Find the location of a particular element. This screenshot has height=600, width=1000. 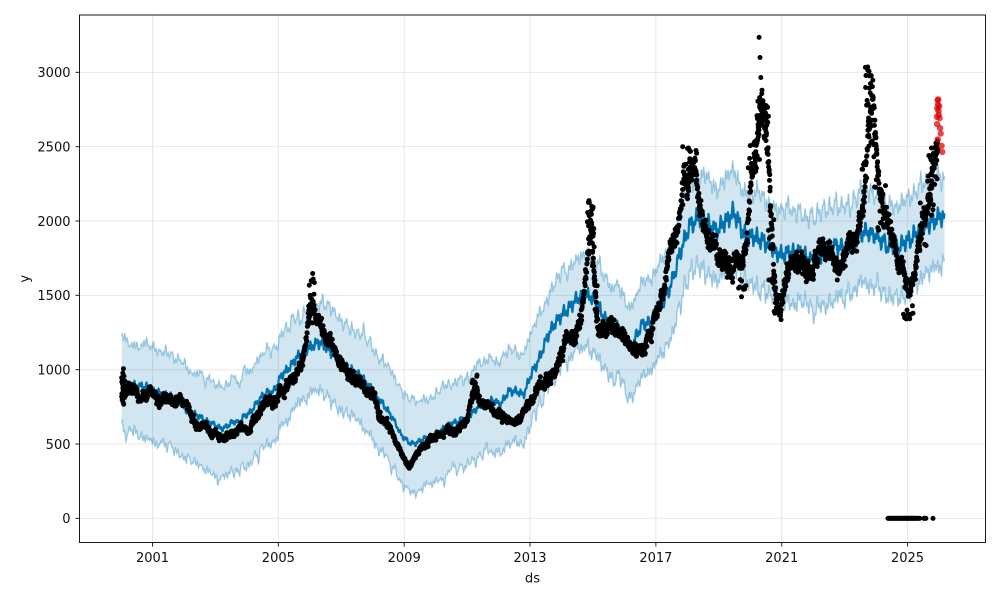

x-tick-label-2013: 2013 is located at coordinates (529, 558).